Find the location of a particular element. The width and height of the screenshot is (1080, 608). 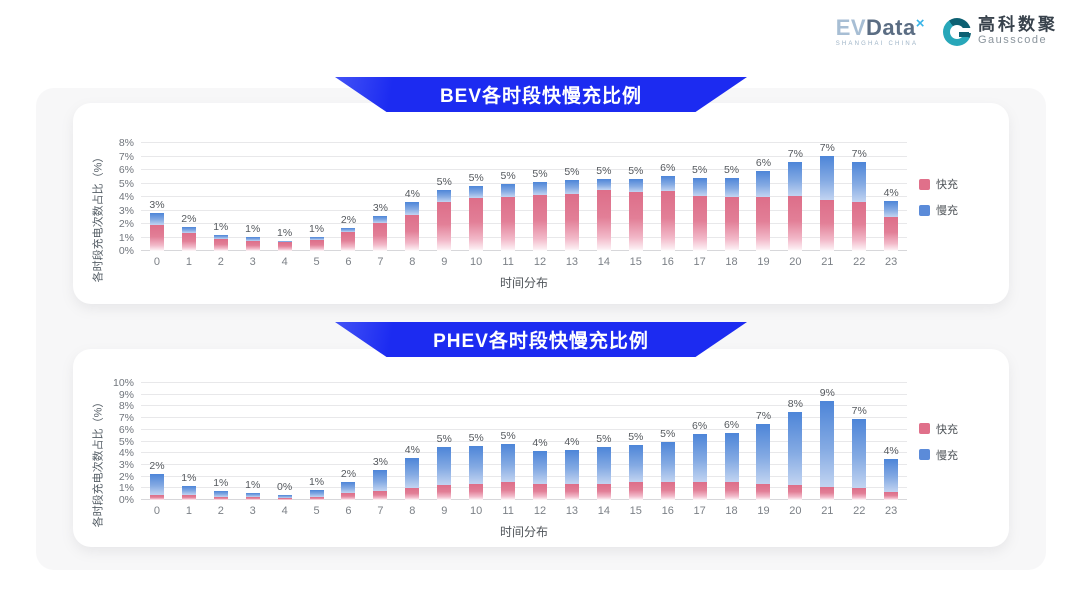

x-tick-label: 4 is located at coordinates (284, 262).